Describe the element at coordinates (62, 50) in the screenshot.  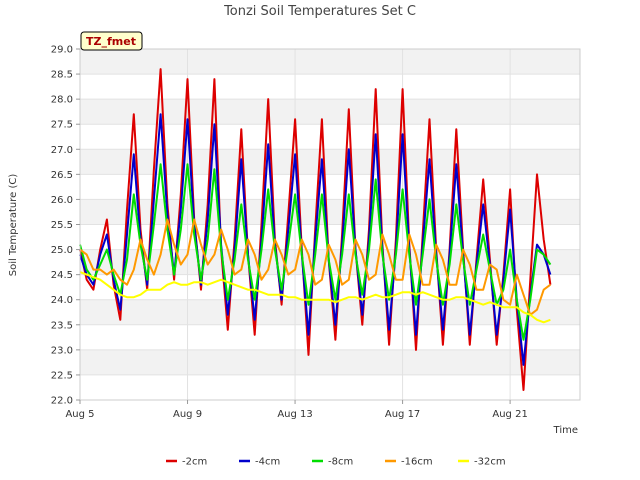
I see `y-tick-label: 29.0` at that location.